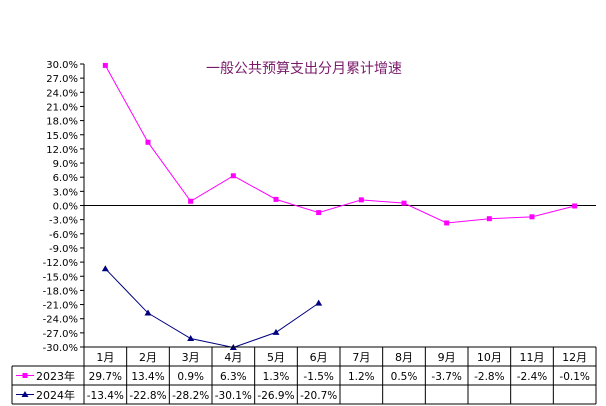 The image size is (606, 406). What do you see at coordinates (65, 164) in the screenshot?
I see `y-tick-label: 9.0%` at bounding box center [65, 164].